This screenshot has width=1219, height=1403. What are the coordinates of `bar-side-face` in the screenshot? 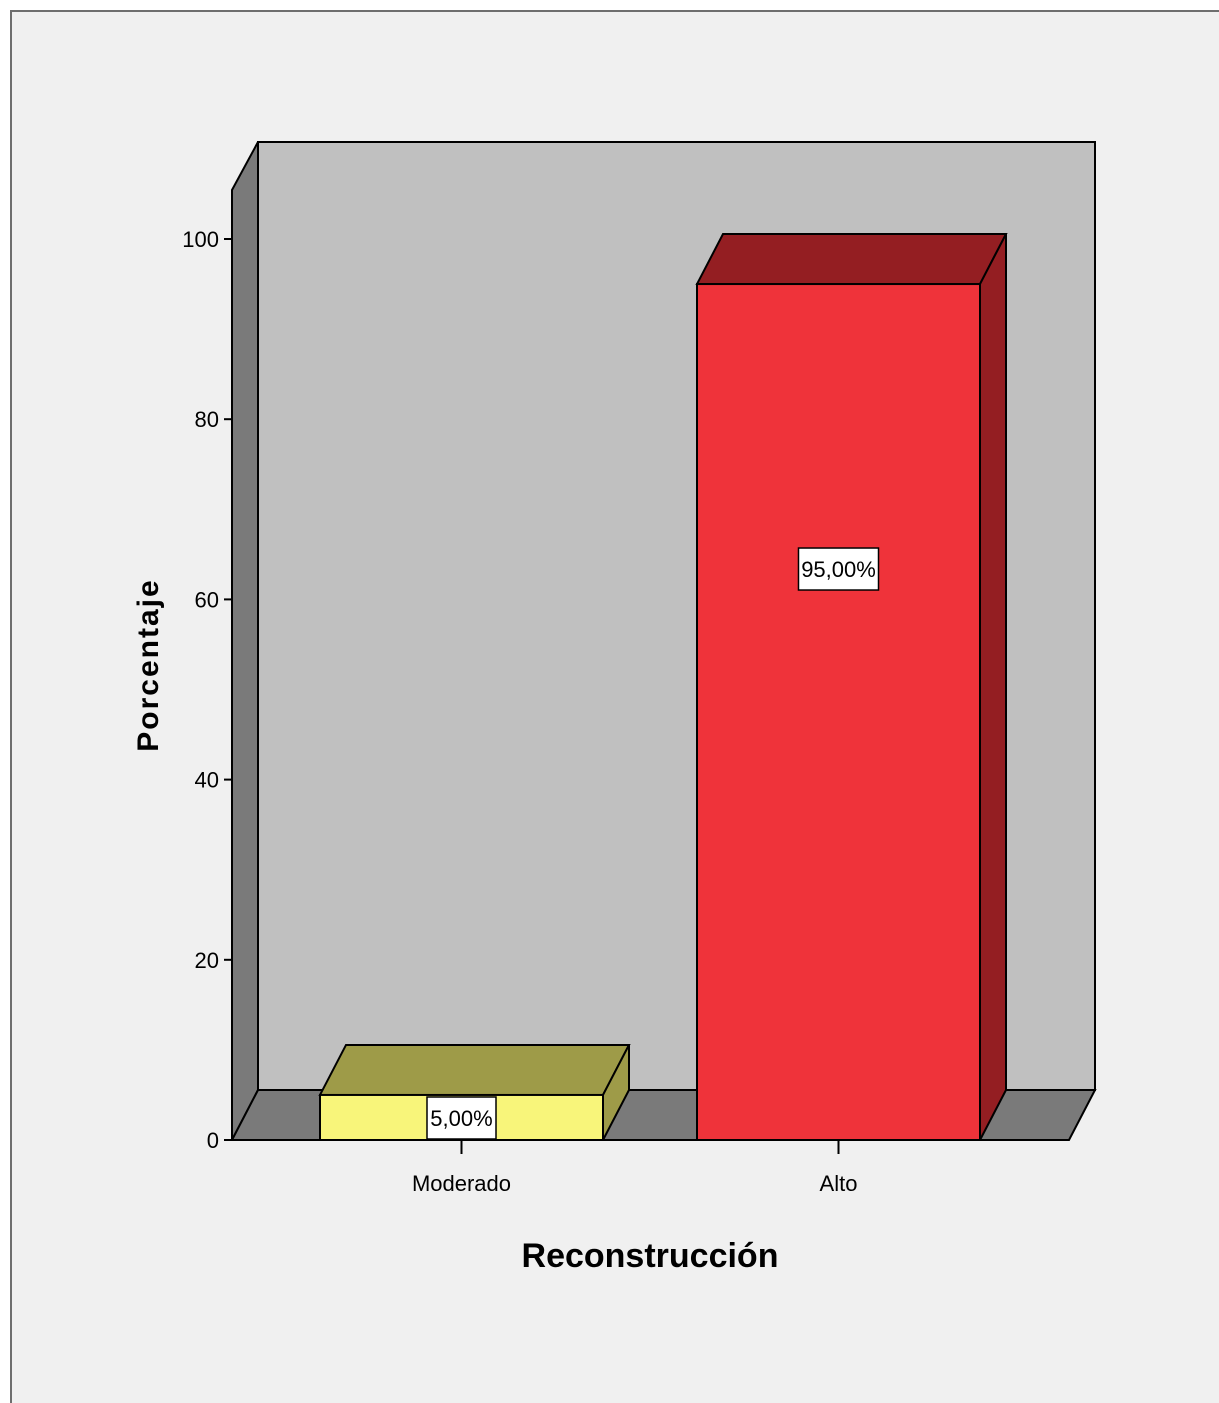 It's located at (993, 687).